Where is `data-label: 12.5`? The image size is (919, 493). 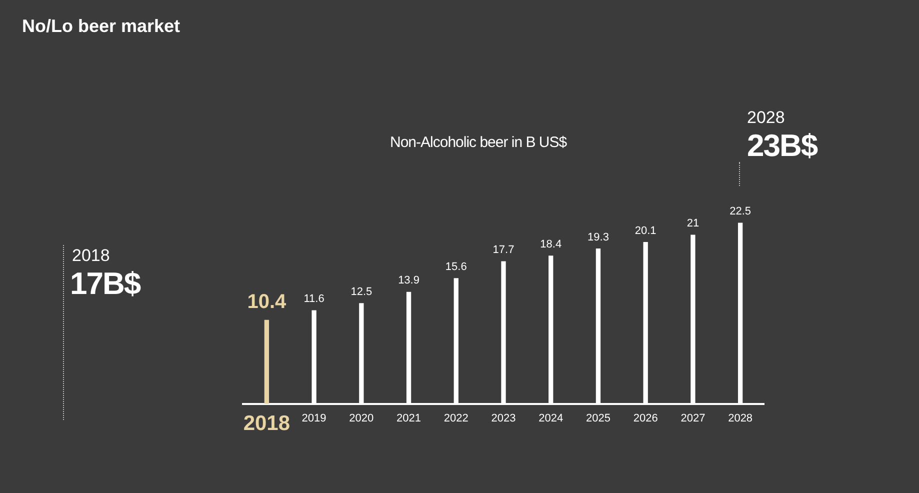
data-label: 12.5 is located at coordinates (361, 292).